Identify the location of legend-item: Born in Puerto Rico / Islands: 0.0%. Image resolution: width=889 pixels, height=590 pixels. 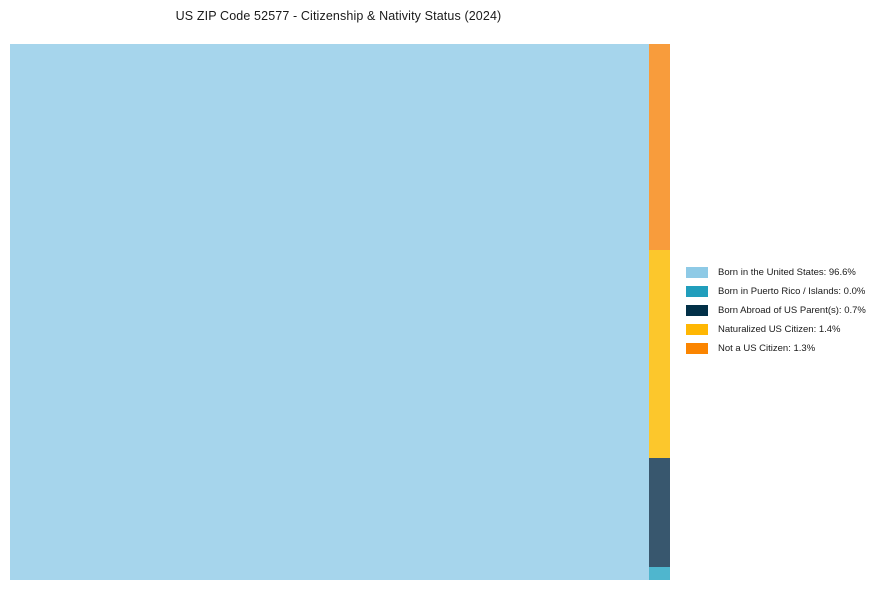
(786, 291).